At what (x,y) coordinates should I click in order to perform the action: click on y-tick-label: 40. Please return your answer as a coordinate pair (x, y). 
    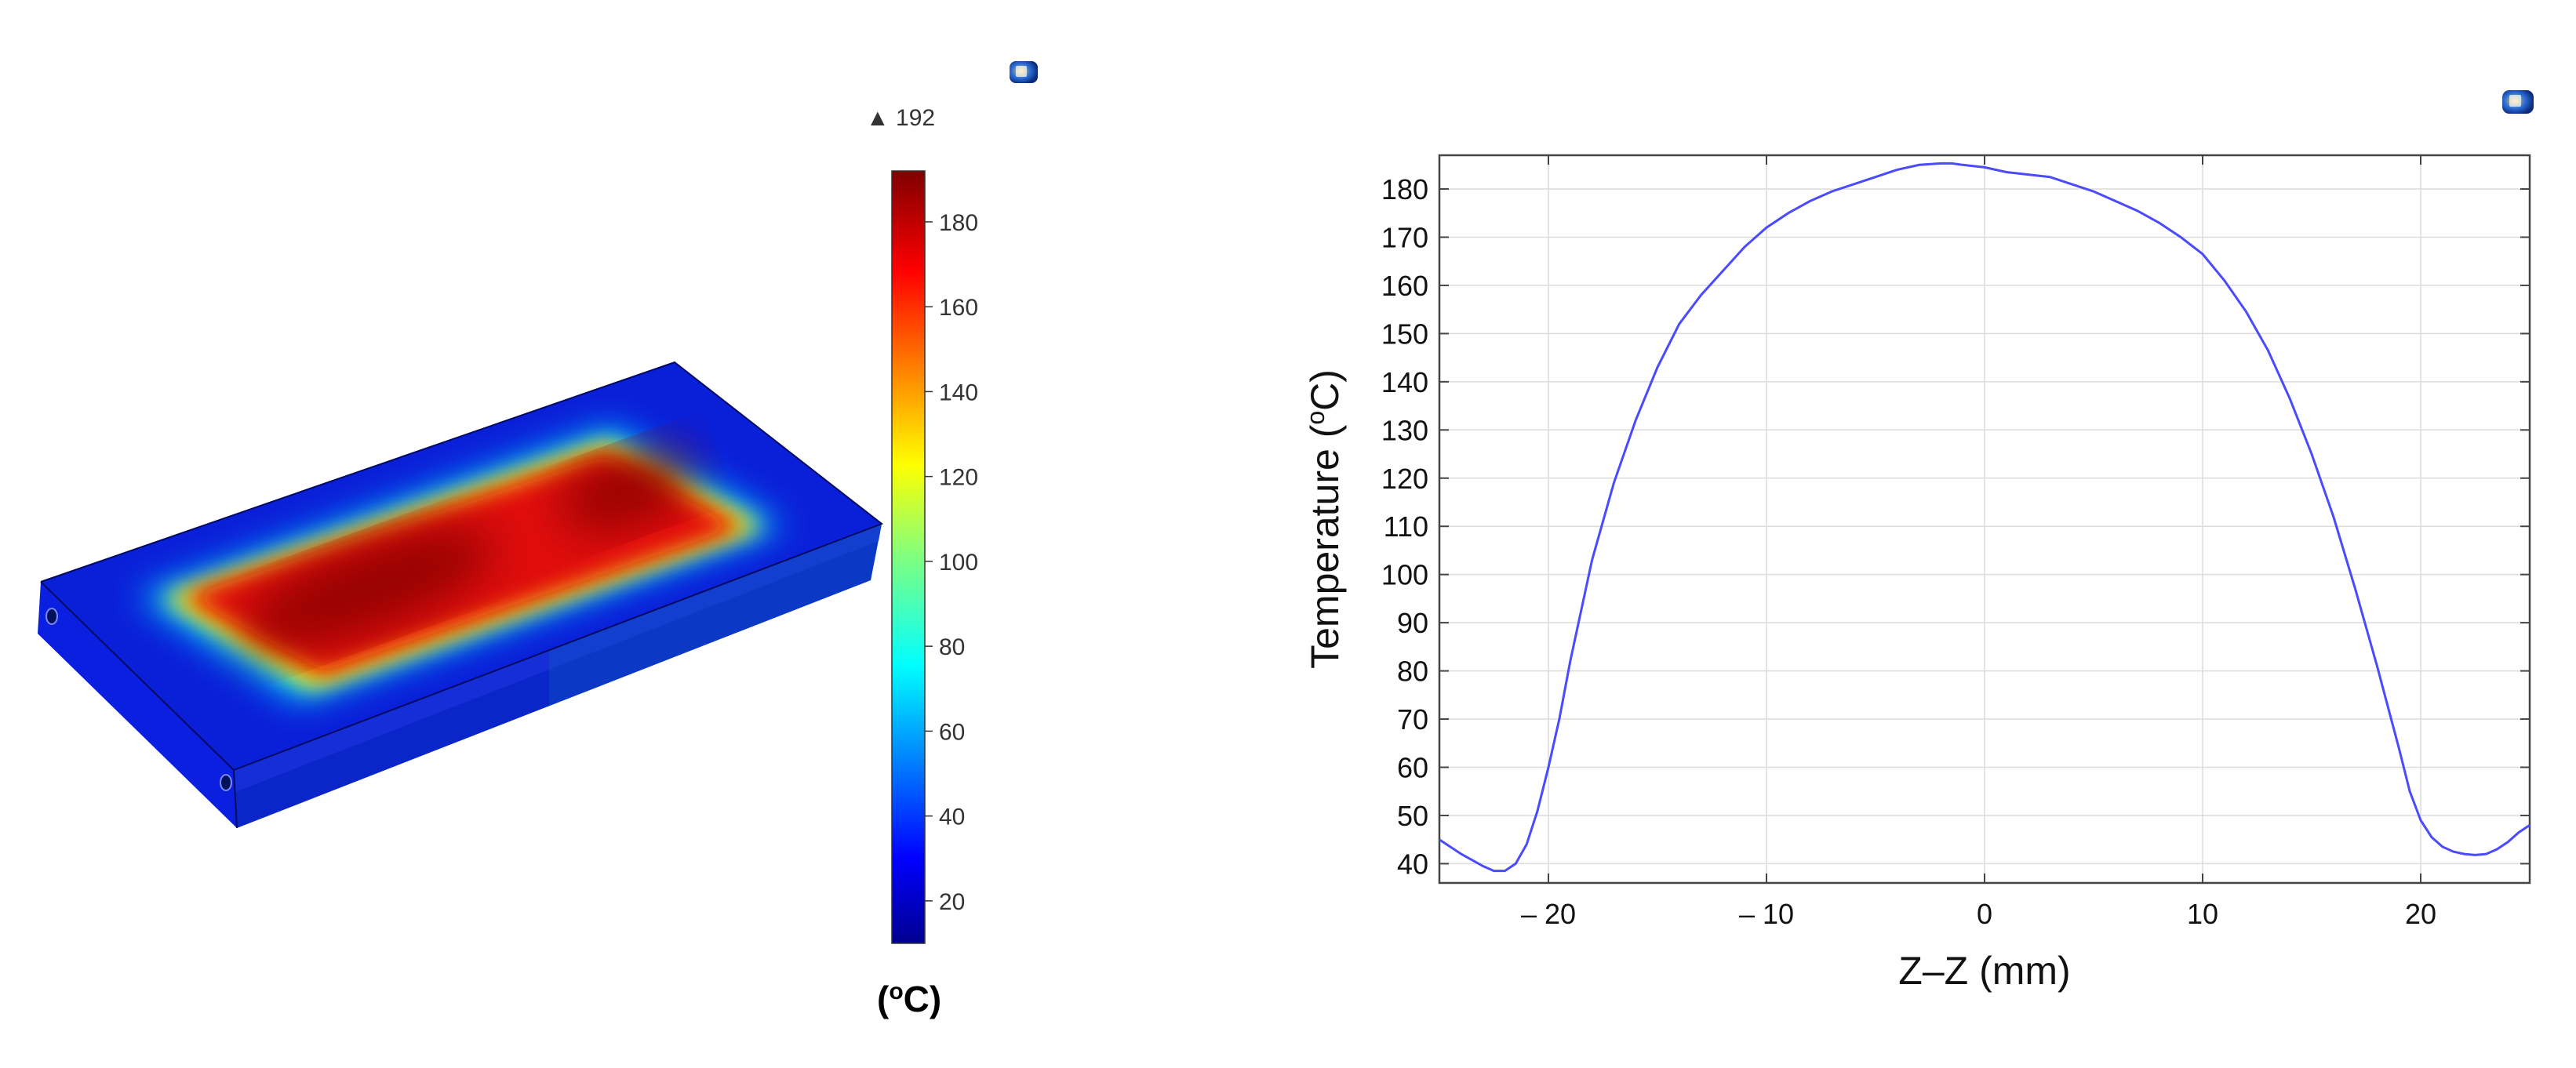
    Looking at the image, I should click on (1412, 864).